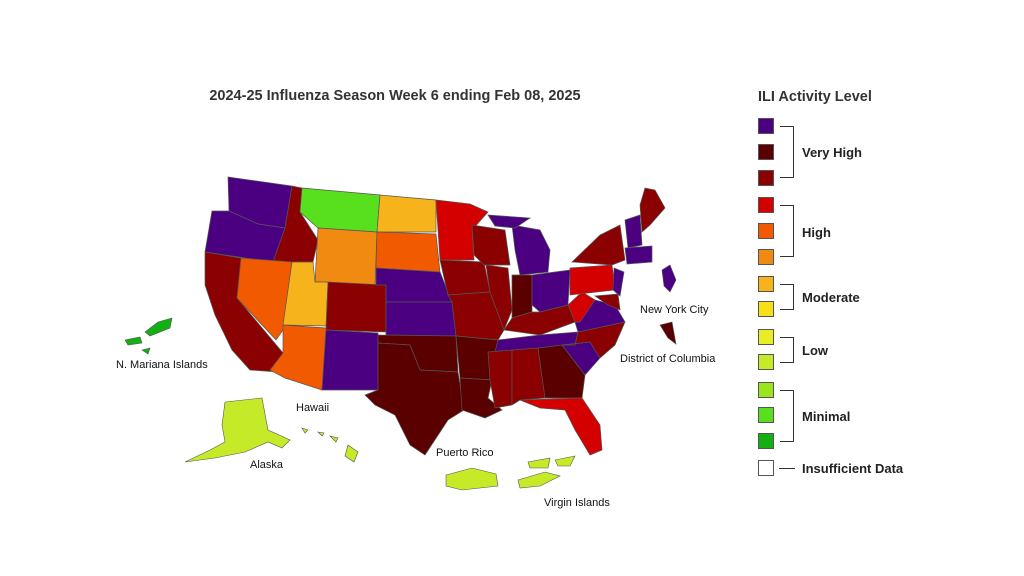 This screenshot has width=1024, height=576. Describe the element at coordinates (298, 357) in the screenshot. I see `state-arizona` at that location.